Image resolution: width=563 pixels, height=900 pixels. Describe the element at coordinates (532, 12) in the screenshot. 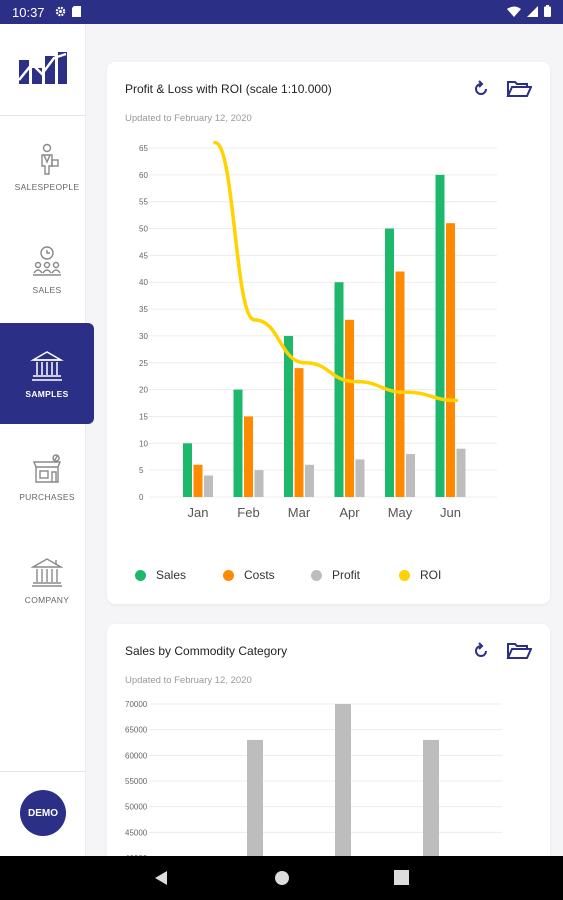

I see `signal-icon` at that location.